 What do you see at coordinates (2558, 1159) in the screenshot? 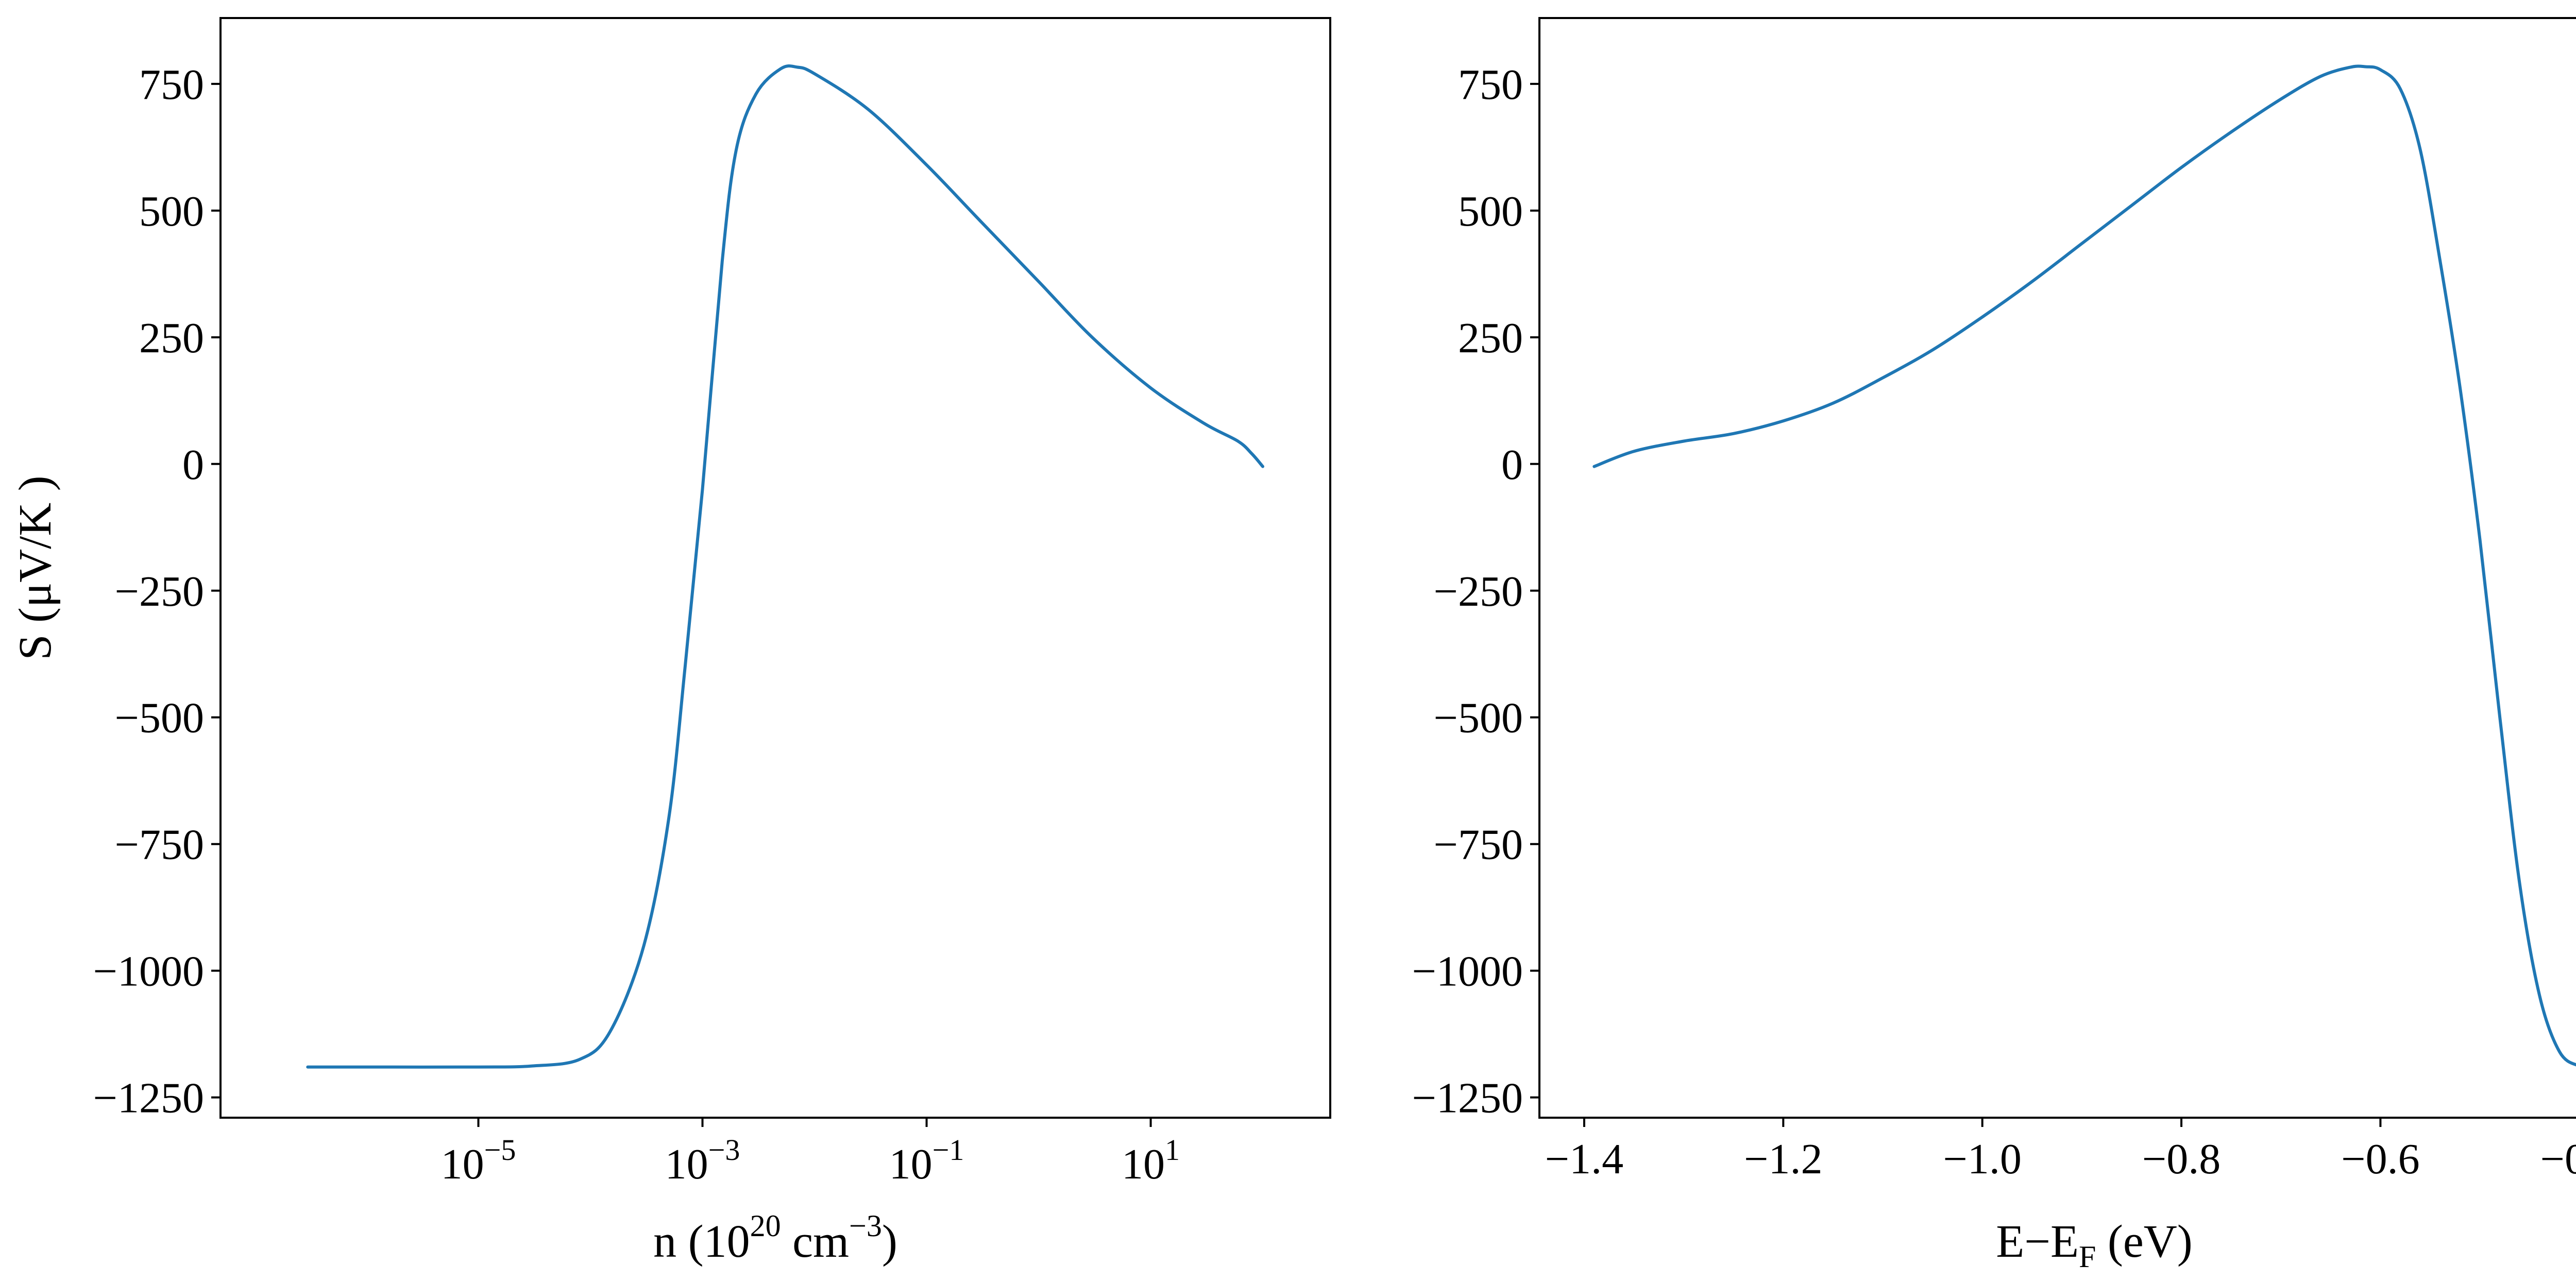
I see `x-tick-label: −0.4` at bounding box center [2558, 1159].